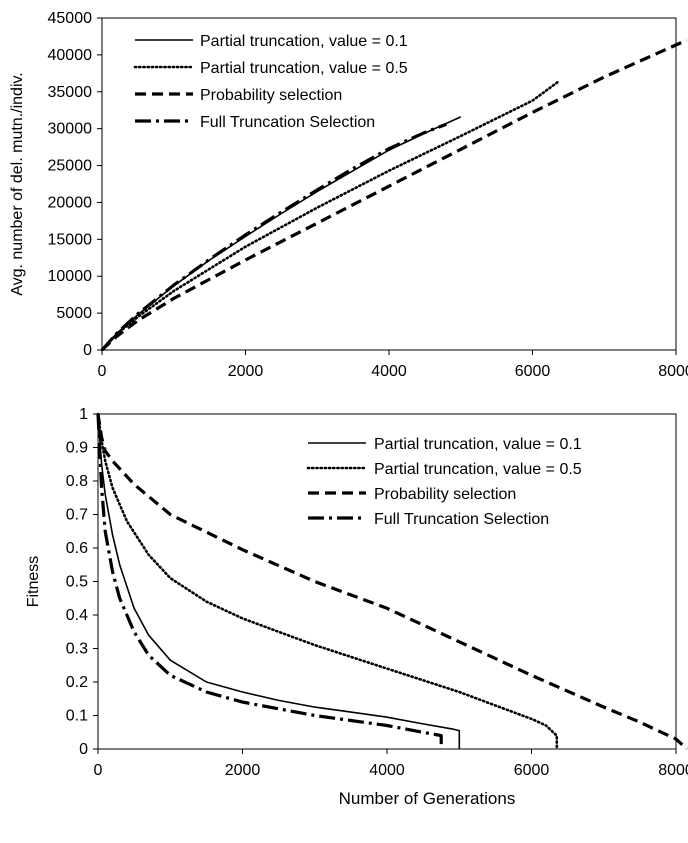 Image resolution: width=688 pixels, height=843 pixels. Describe the element at coordinates (74, 313) in the screenshot. I see `y-tick-label: 5000` at that location.